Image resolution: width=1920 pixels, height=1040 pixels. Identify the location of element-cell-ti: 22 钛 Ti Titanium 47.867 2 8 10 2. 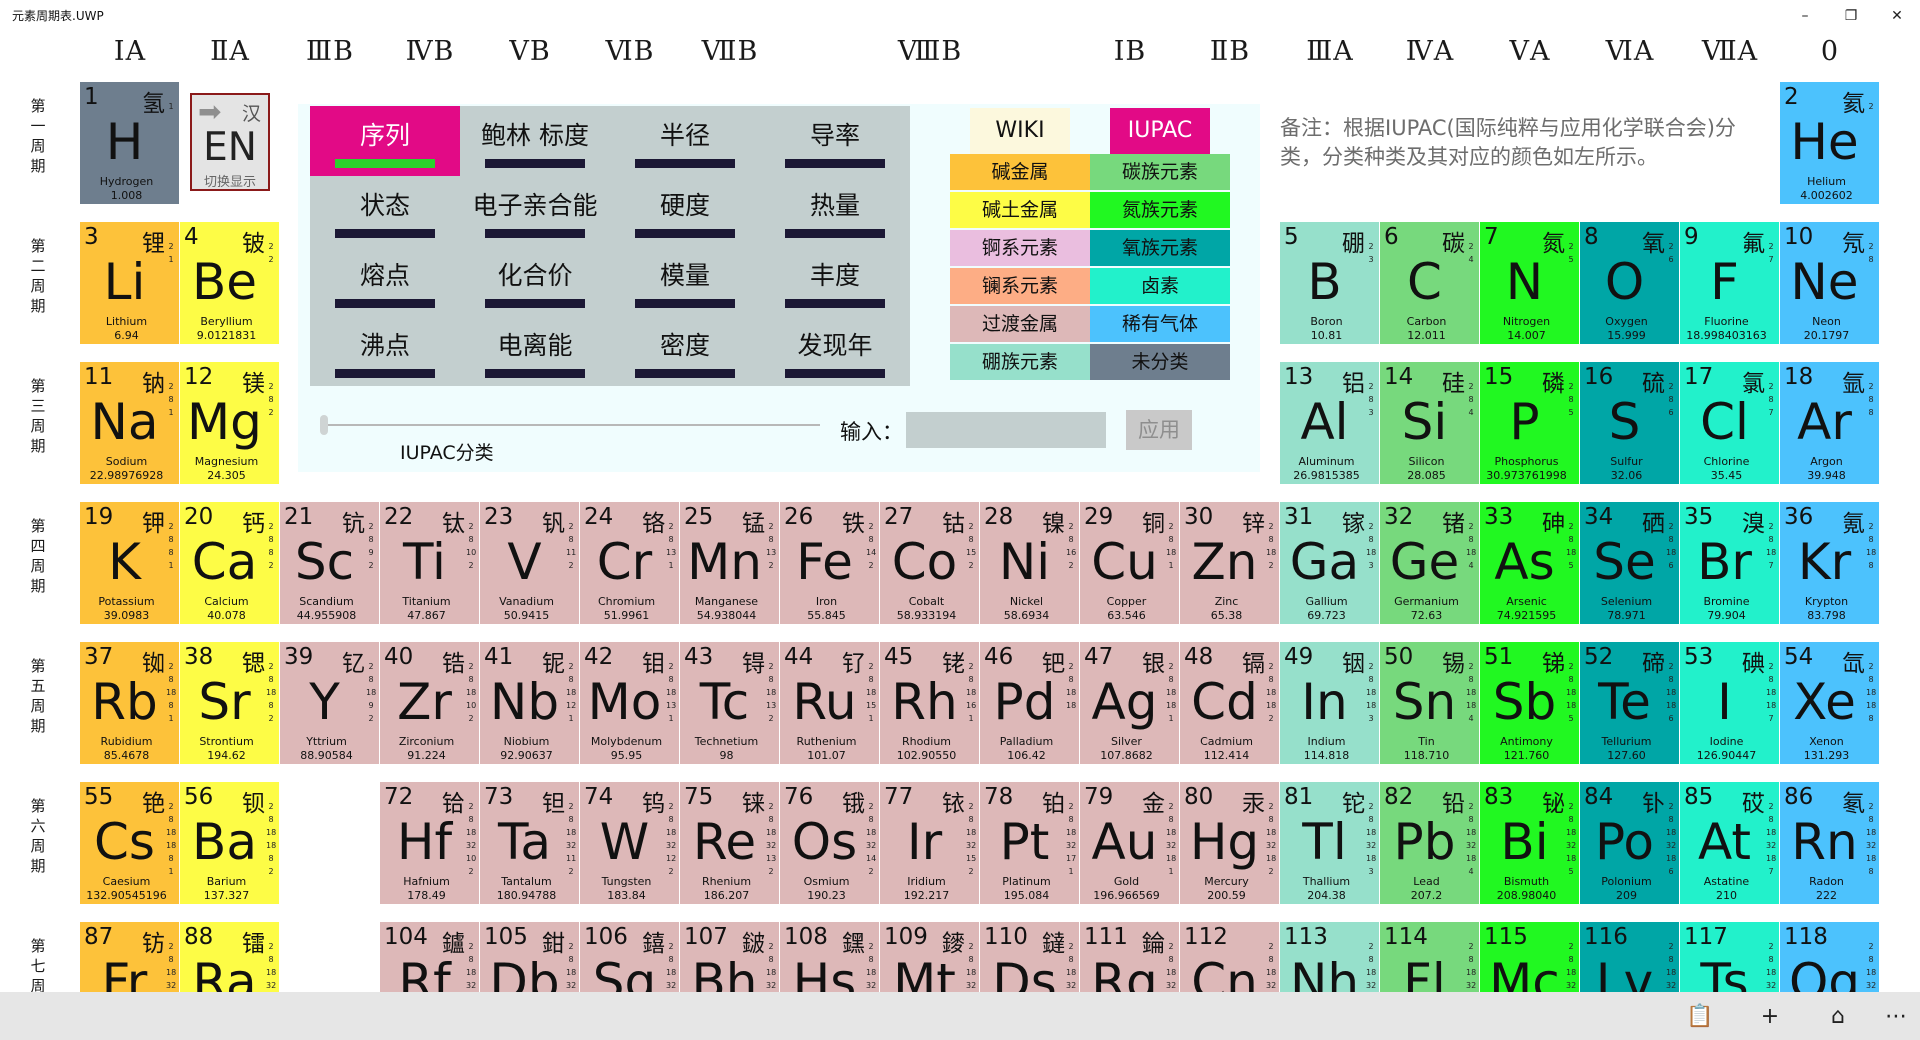
(429, 563).